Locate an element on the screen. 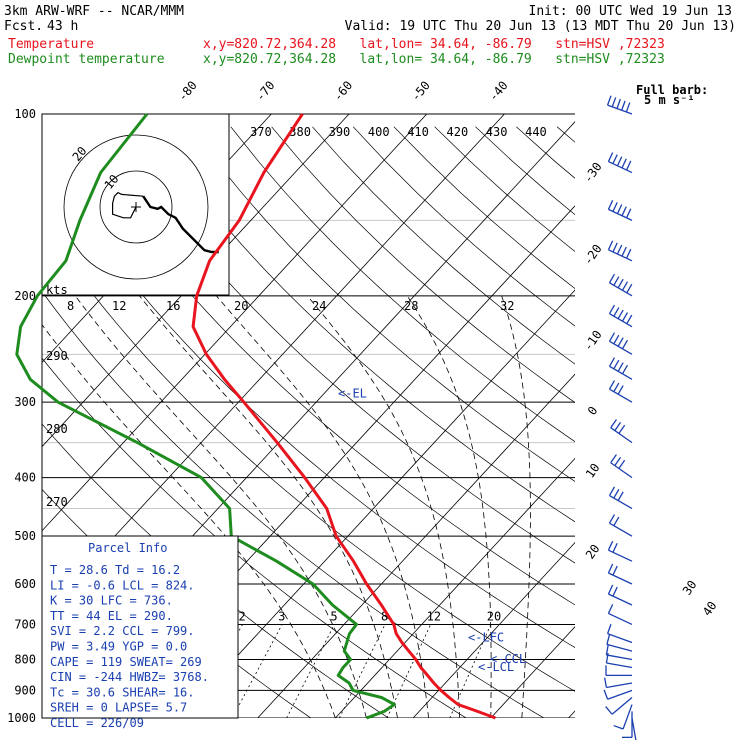 The width and height of the screenshot is (740, 740). theta-label: 370 is located at coordinates (261, 132).